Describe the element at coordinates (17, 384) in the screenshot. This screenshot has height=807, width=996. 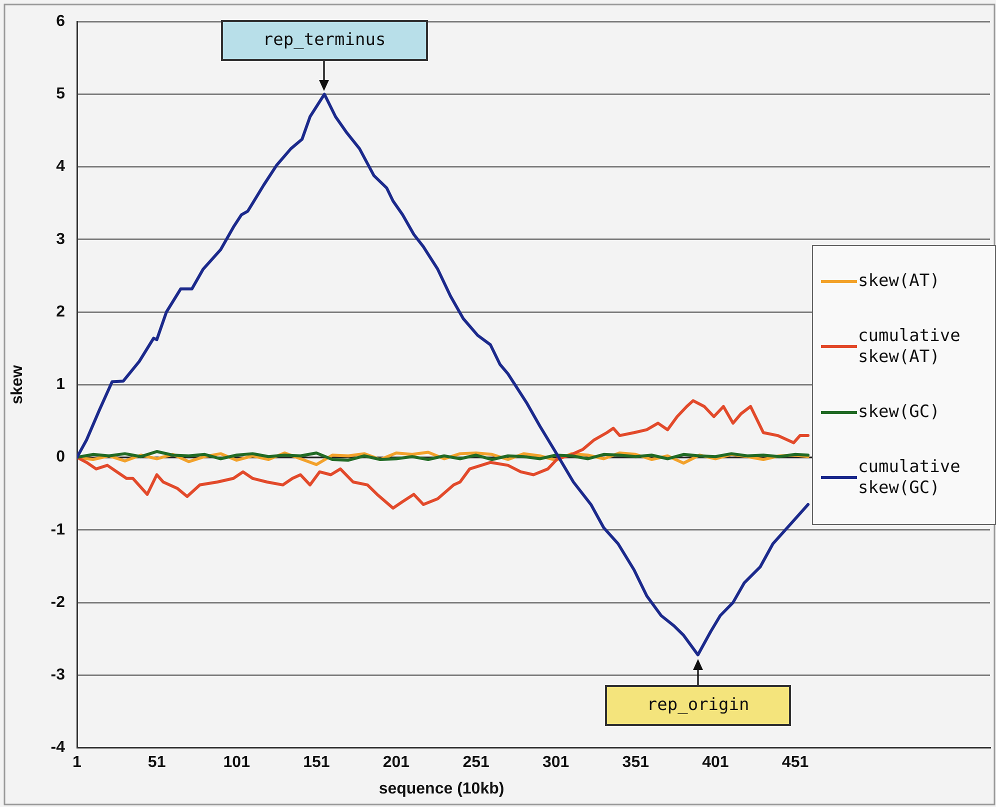
I see `y-axis-title: skew` at that location.